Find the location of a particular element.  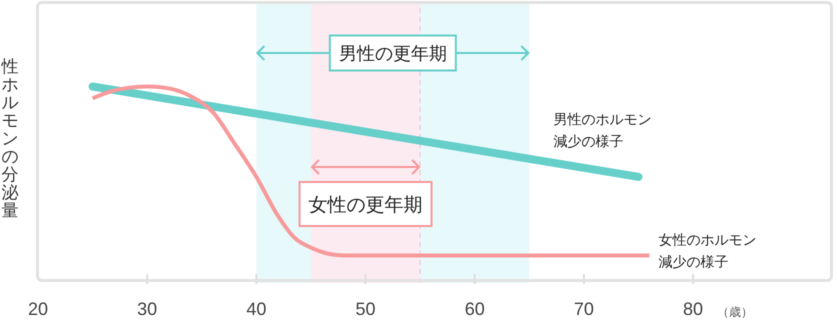

text: 性ホルモンの分泌量 is located at coordinates (10, 138).